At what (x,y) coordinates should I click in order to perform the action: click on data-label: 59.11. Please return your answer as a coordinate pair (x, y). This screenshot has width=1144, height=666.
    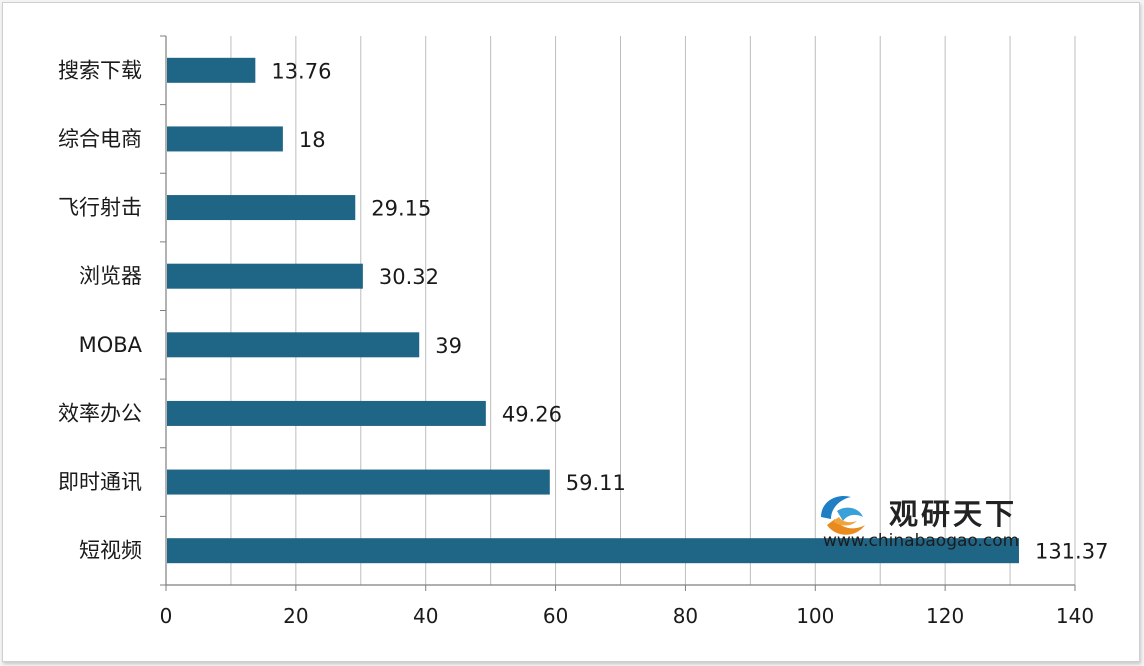
    Looking at the image, I should click on (596, 483).